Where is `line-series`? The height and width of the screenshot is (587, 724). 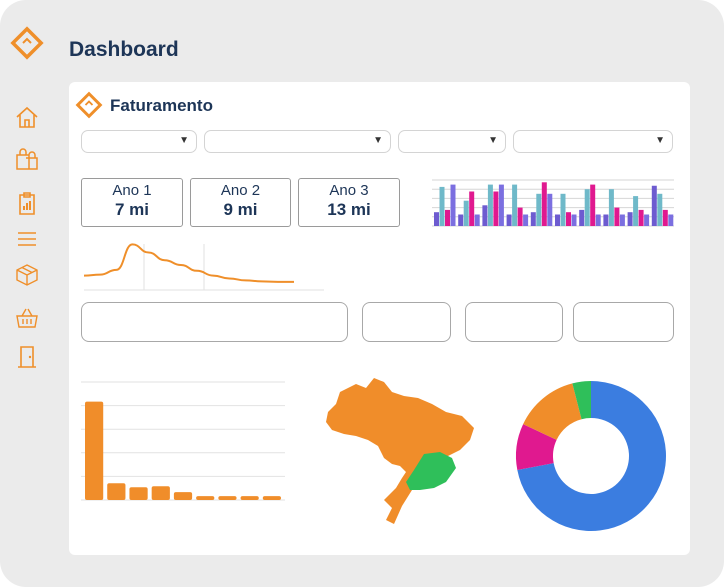
line-series is located at coordinates (188, 263).